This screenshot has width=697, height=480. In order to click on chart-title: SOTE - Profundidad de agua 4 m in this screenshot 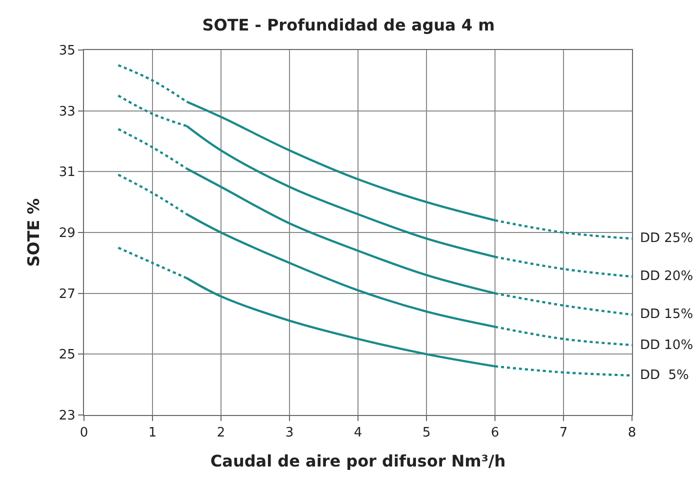, I will do `click(348, 24)`.